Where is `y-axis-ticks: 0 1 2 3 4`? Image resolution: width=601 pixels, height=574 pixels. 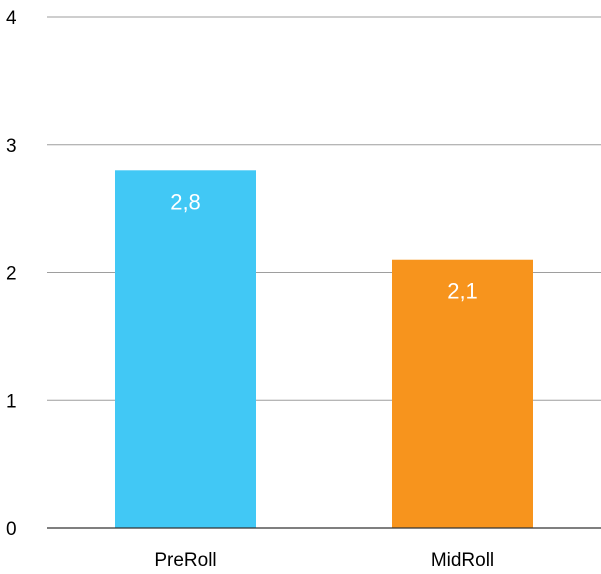 y-axis-ticks: 0 1 2 3 4 is located at coordinates (11, 274).